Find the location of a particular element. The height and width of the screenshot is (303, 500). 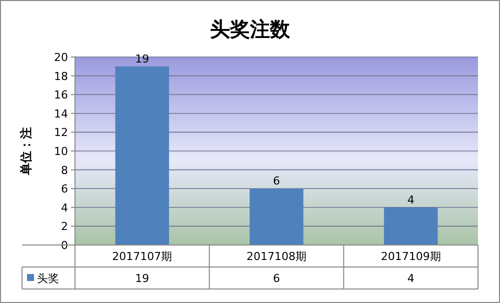

y-axis-title: 单位：注 is located at coordinates (26, 151).